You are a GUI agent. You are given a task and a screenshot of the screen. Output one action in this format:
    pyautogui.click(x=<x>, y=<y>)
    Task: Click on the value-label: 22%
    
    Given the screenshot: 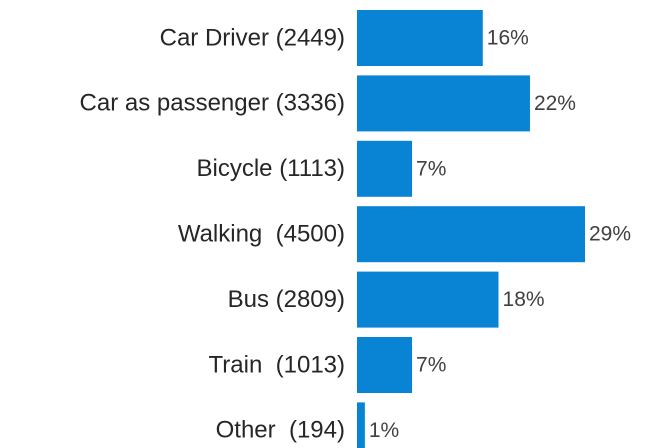 What is the action you would take?
    pyautogui.click(x=555, y=103)
    